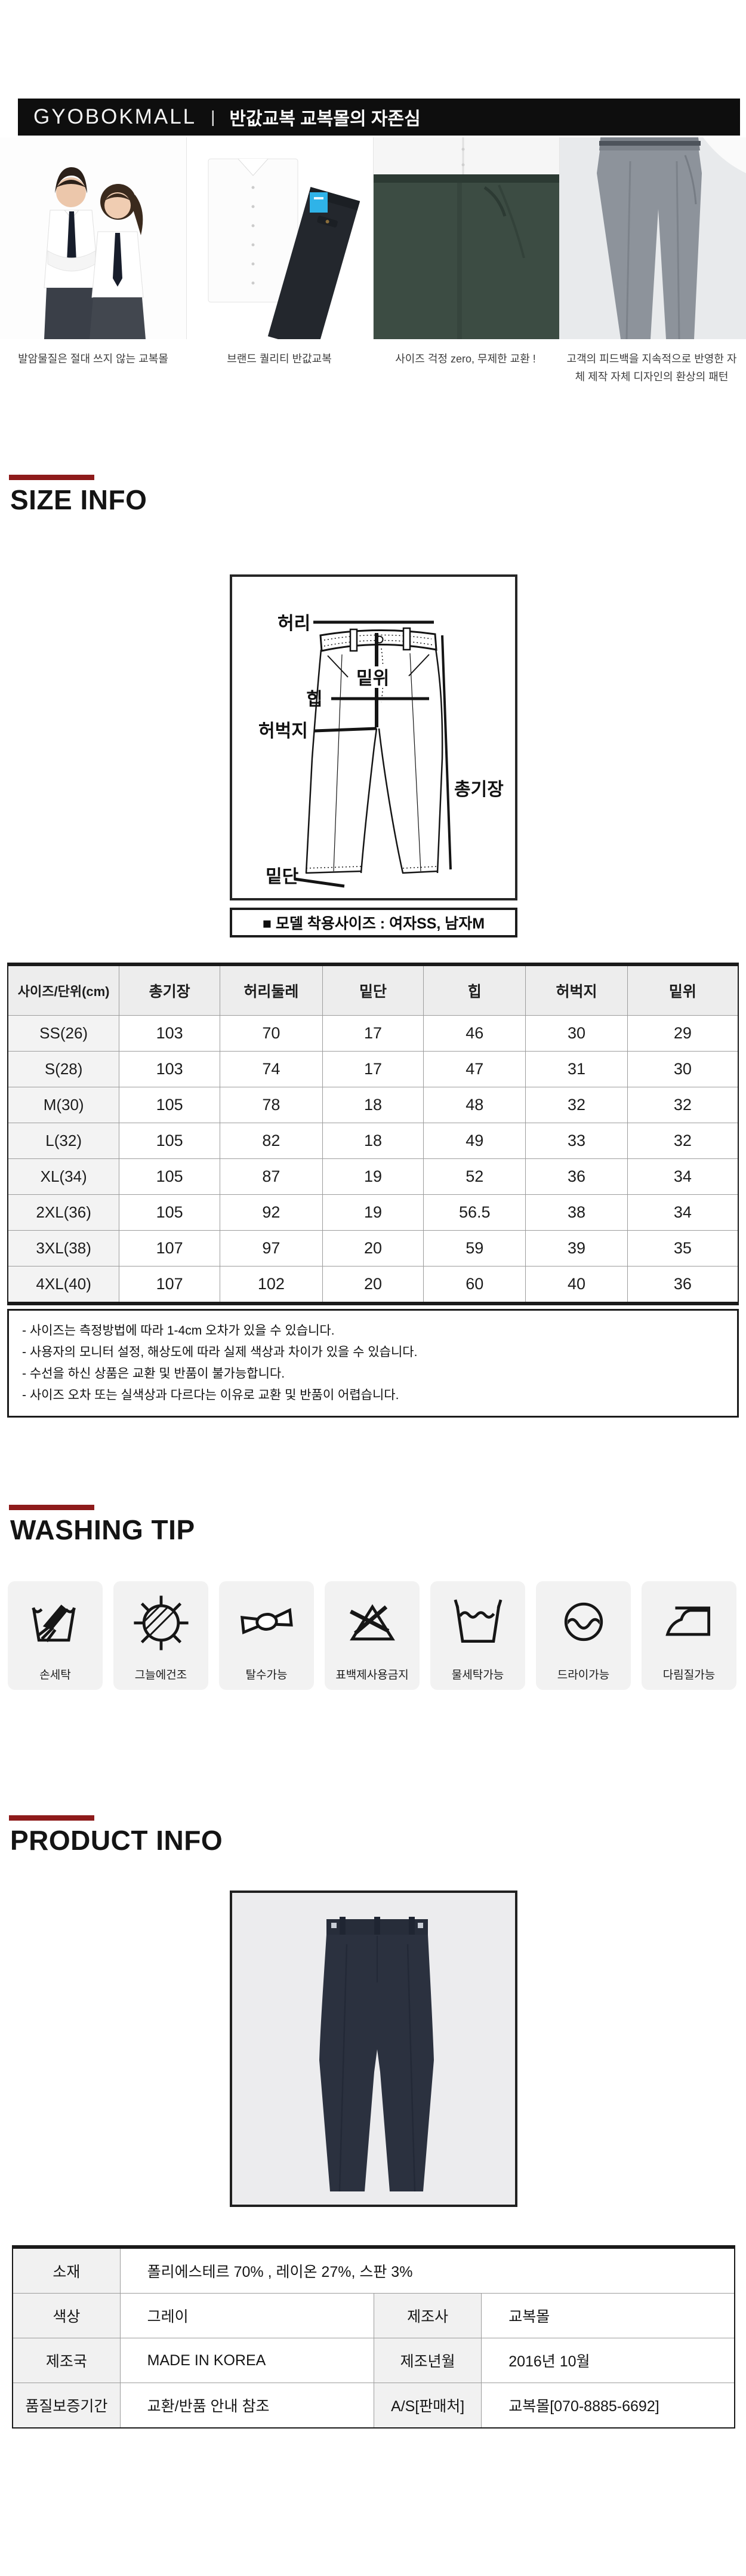 The image size is (746, 2576). I want to click on product-photo-models, so click(93, 238).